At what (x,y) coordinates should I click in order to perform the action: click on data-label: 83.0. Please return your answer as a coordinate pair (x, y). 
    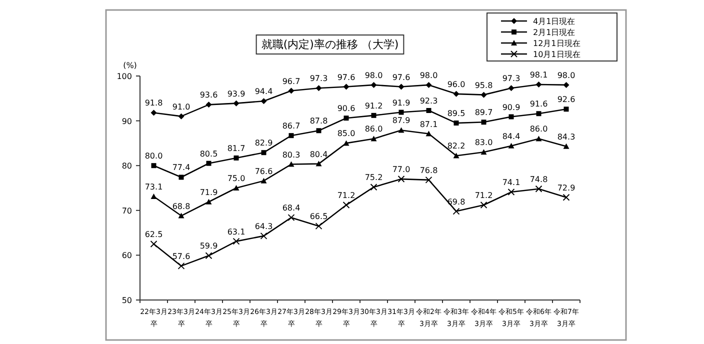
    Looking at the image, I should click on (483, 143).